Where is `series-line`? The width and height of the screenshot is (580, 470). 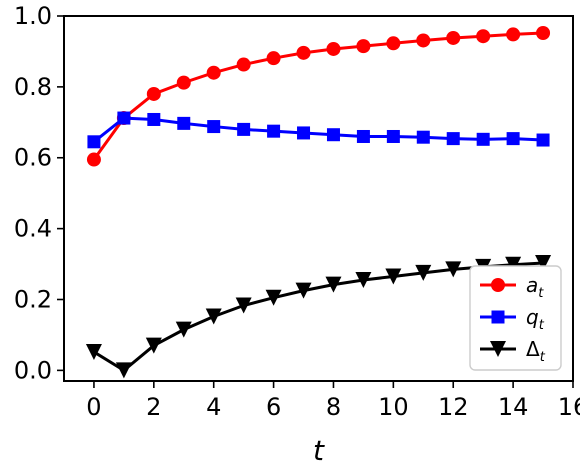 series-line is located at coordinates (318, 129).